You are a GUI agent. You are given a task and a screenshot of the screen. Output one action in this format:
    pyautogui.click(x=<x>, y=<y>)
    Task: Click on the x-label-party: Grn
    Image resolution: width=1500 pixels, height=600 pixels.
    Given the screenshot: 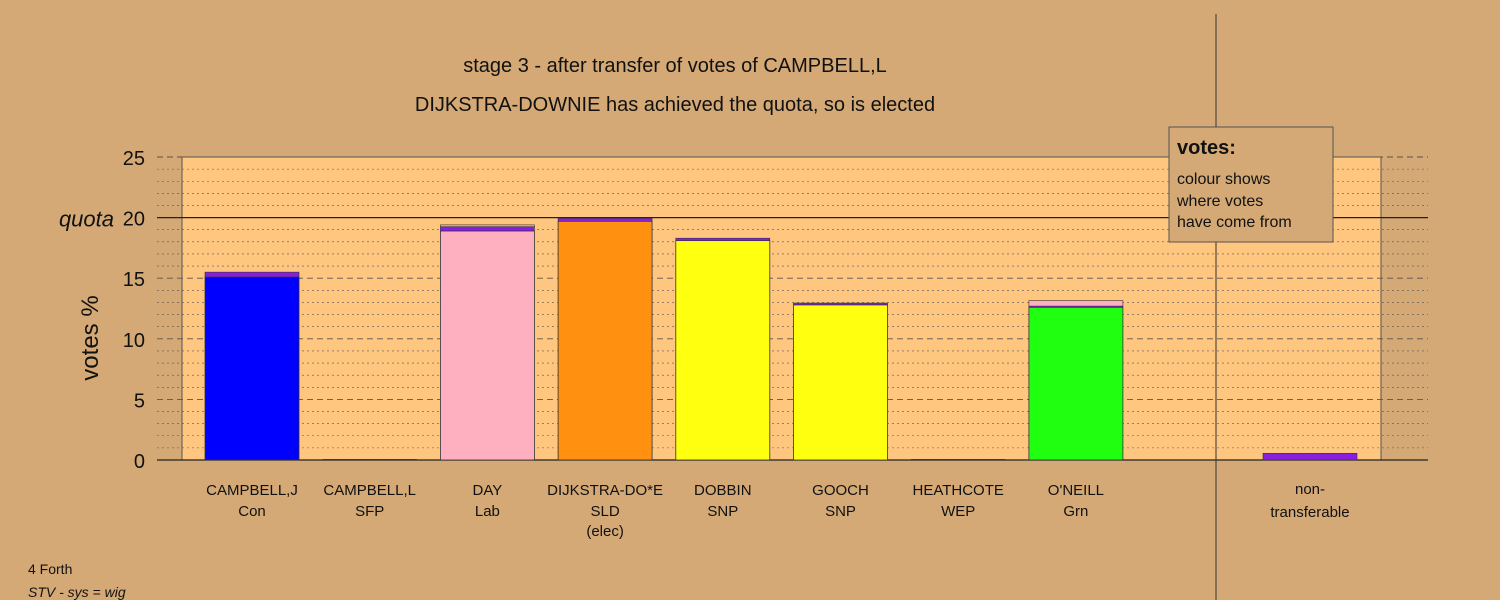 What is the action you would take?
    pyautogui.click(x=1075, y=511)
    